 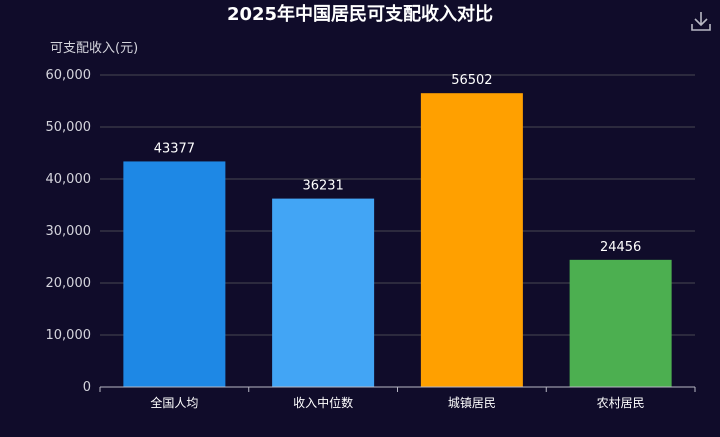 What do you see at coordinates (323, 402) in the screenshot?
I see `x-tick-label: 收入中位数` at bounding box center [323, 402].